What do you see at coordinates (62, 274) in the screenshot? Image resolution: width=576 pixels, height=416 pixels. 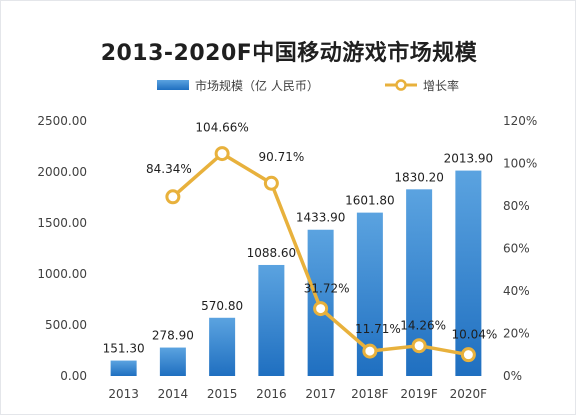 I see `left-tick-label: 1000.00` at bounding box center [62, 274].